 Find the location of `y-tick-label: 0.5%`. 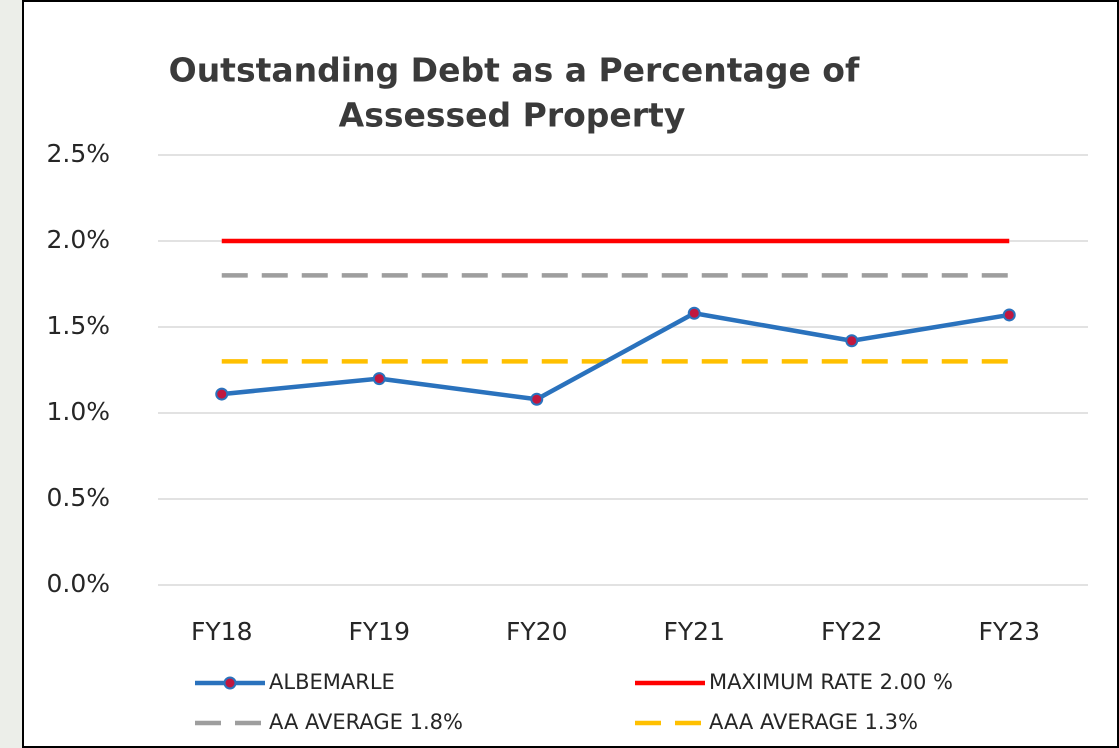

y-tick-label: 0.5% is located at coordinates (78, 497).